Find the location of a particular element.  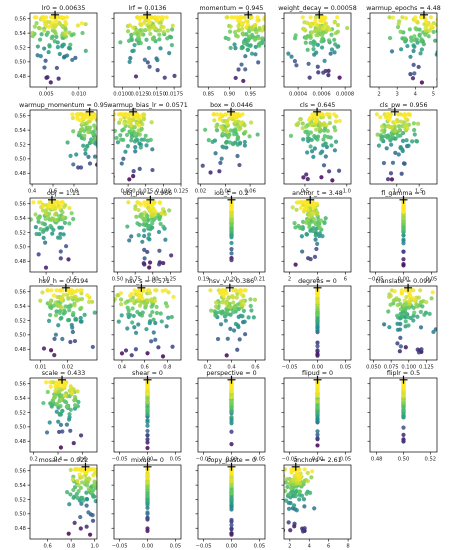

x-tick-label: −0.05 is located at coordinates (204, 460).